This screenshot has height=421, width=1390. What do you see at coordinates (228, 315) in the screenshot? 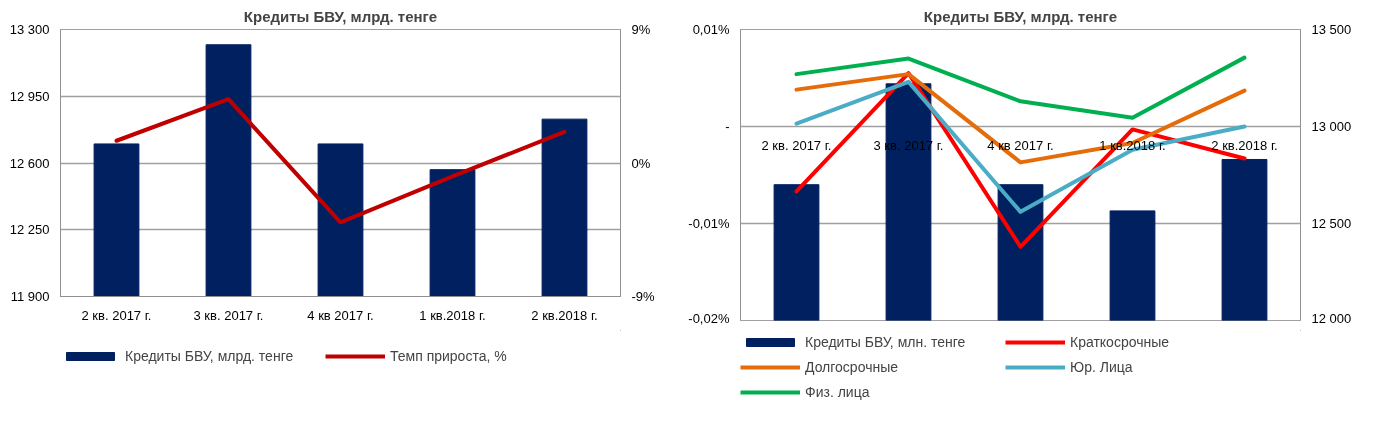
I see `x-tick-label: 3 кв. 2017 г.` at bounding box center [228, 315].